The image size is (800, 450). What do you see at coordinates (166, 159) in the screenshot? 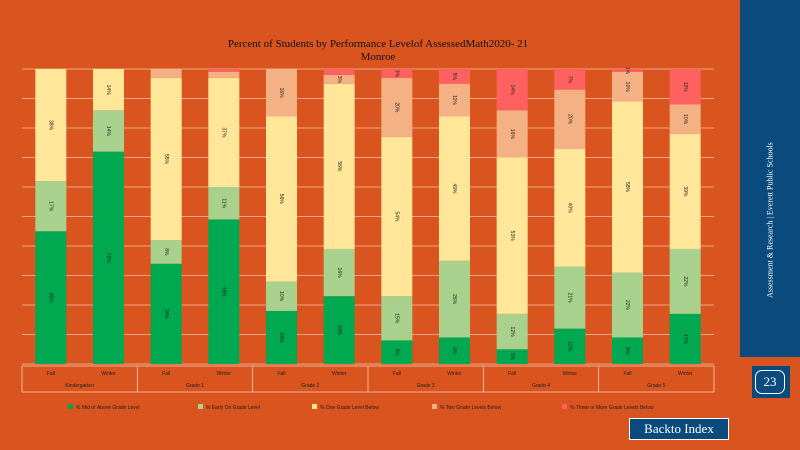
I see `data-label: 55%` at bounding box center [166, 159].